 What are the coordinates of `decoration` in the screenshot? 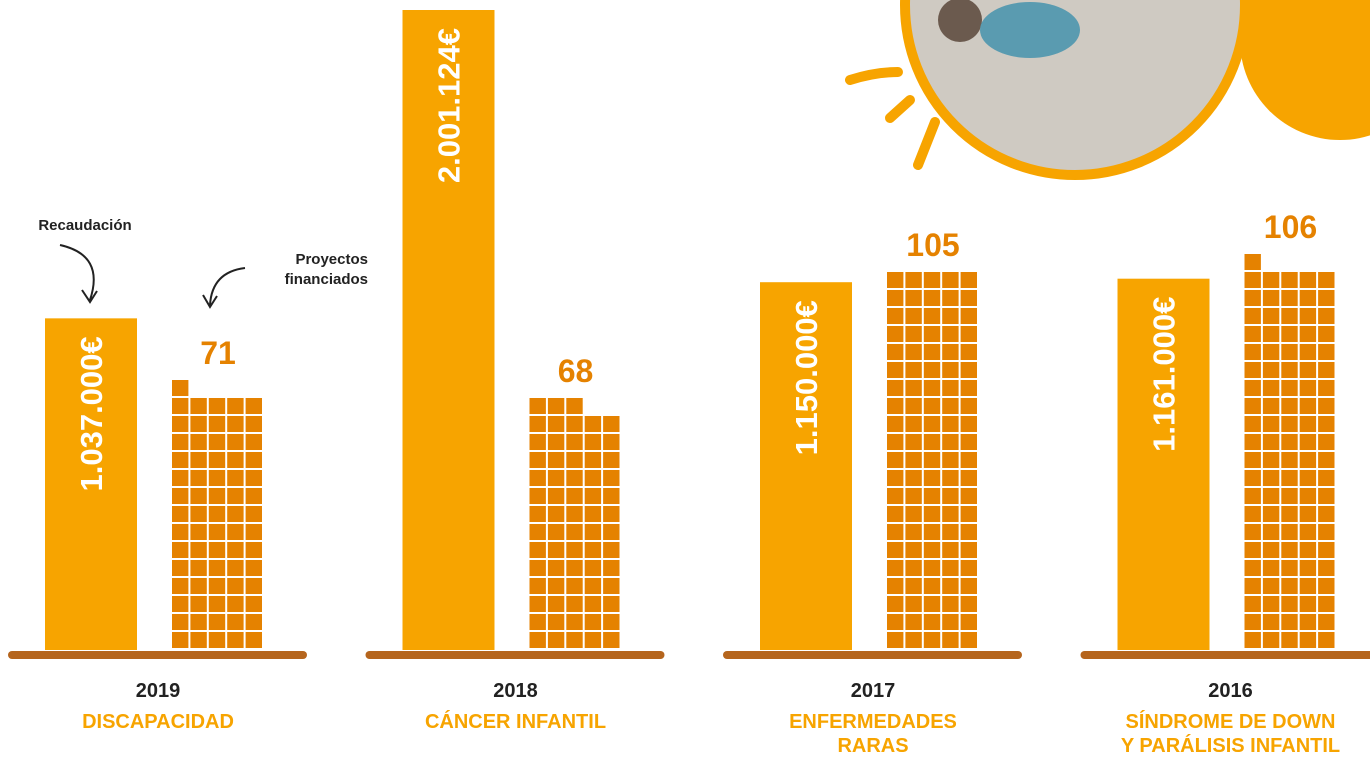 It's located at (1107, 90).